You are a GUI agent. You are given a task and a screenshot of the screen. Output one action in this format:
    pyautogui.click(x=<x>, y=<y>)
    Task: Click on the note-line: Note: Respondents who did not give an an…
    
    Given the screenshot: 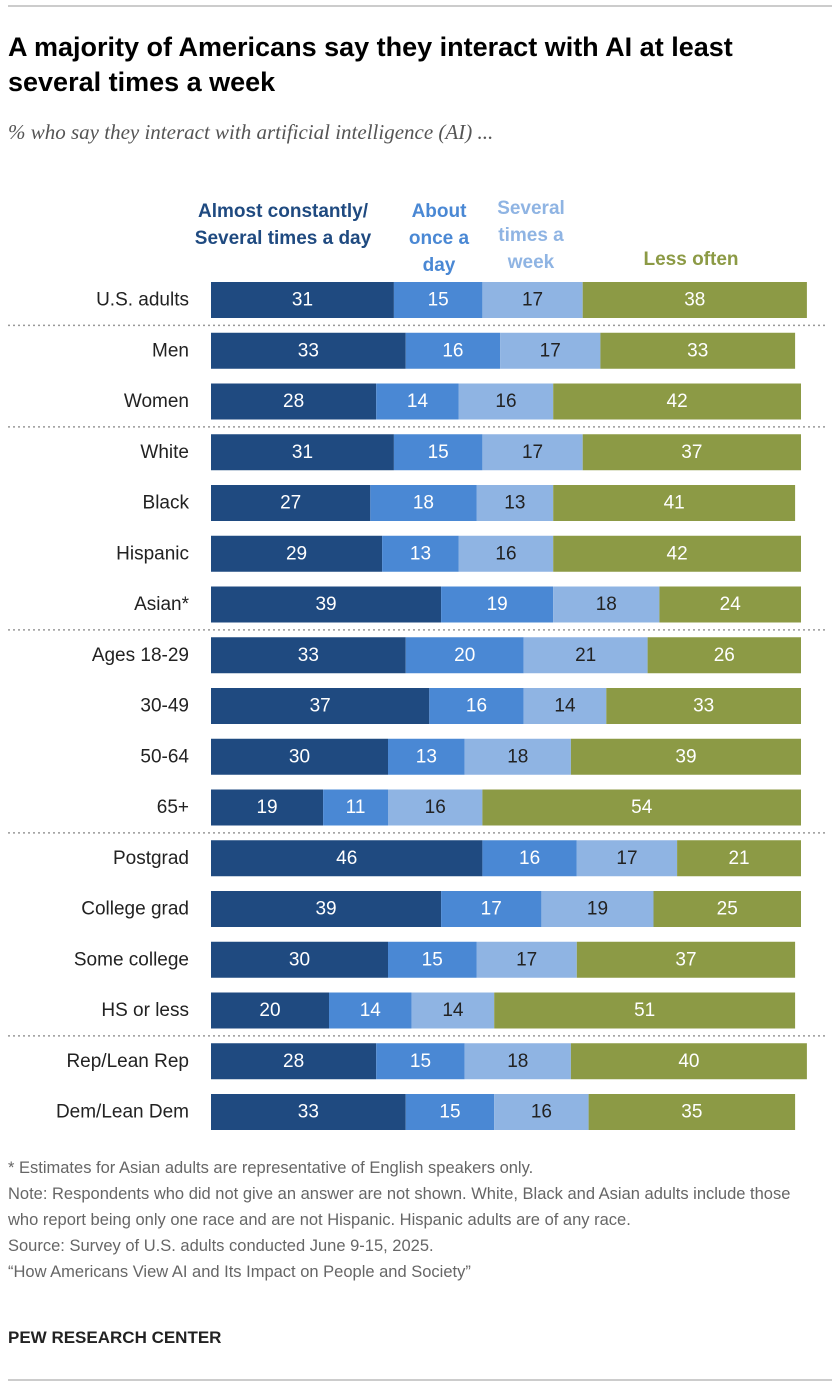 What is the action you would take?
    pyautogui.click(x=399, y=1207)
    